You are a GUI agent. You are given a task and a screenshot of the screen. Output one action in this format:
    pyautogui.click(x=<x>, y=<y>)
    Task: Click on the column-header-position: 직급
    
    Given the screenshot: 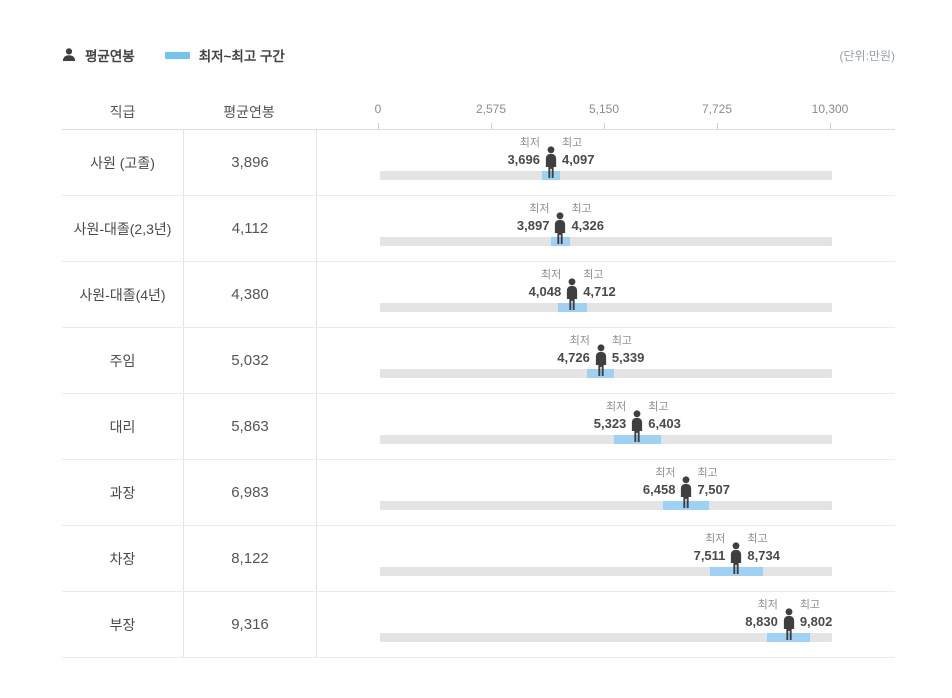 What is the action you would take?
    pyautogui.click(x=122, y=112)
    